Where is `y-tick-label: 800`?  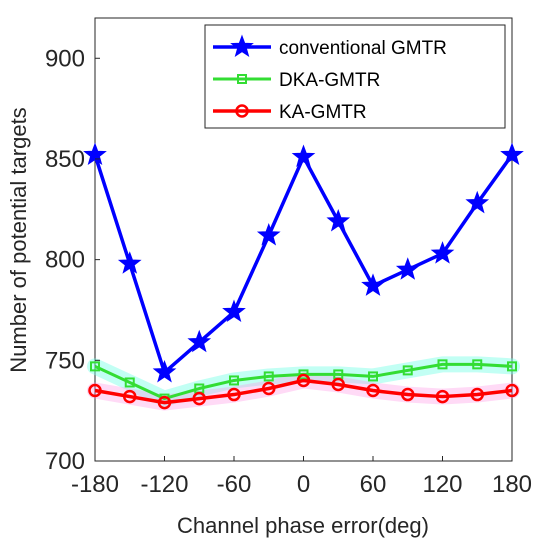 y-tick-label: 800 is located at coordinates (65, 260).